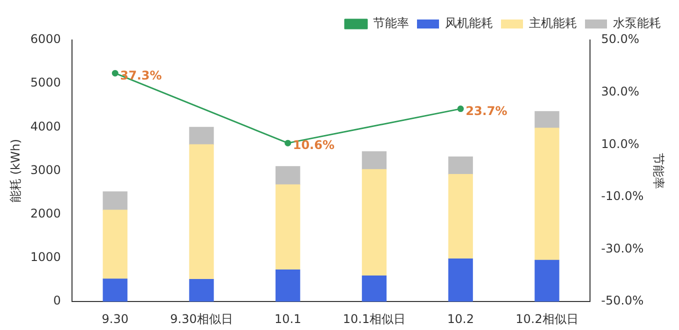 This screenshot has height=330, width=679. I want to click on data-label: 10.6%, so click(313, 145).